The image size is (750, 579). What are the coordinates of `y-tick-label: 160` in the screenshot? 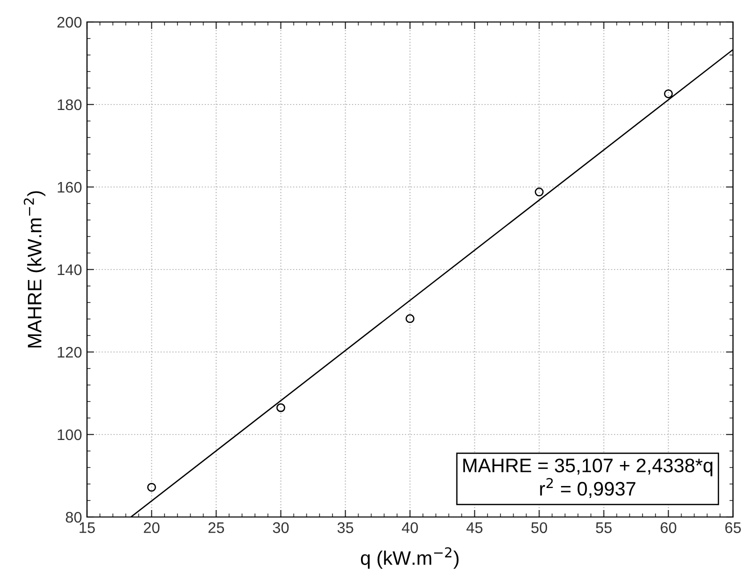 It's located at (70, 187).